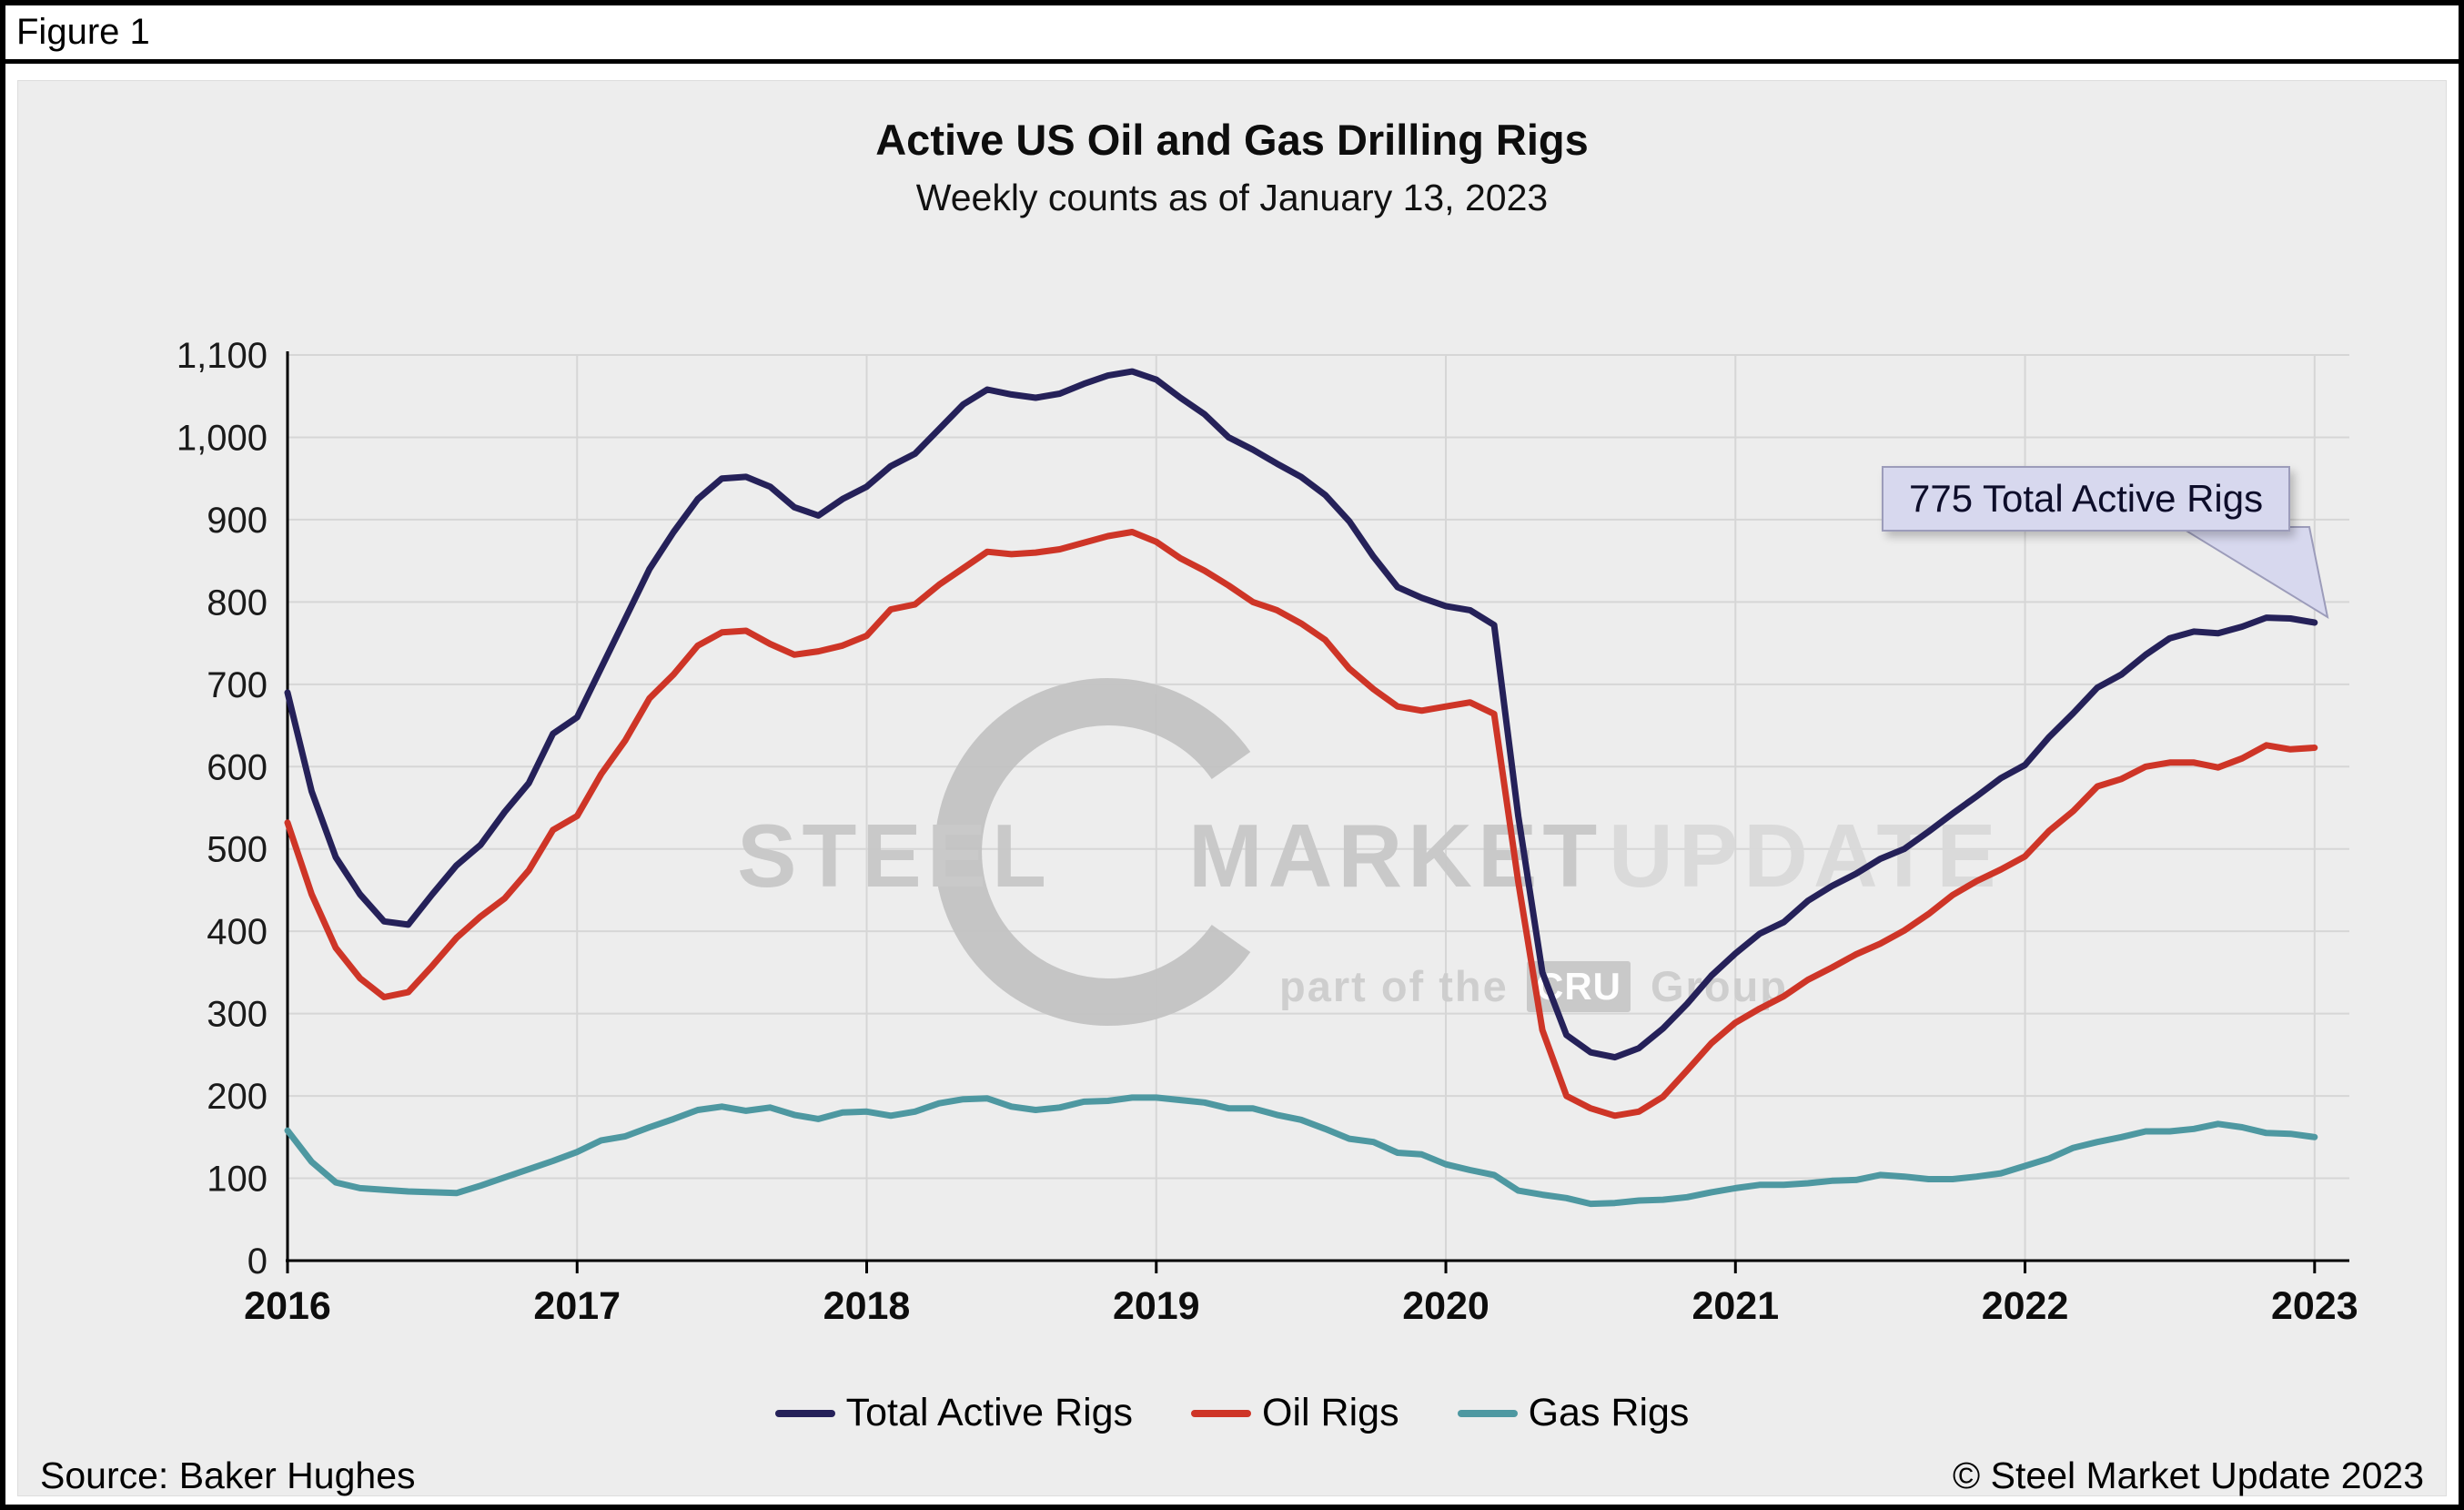  Describe the element at coordinates (1331, 1412) in the screenshot. I see `legend-label: Oil Rigs` at that location.